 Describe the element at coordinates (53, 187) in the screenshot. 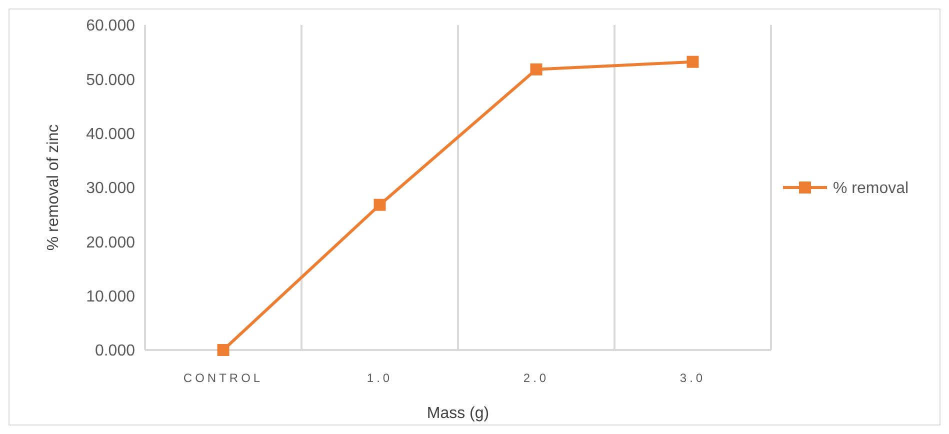

I see `y-axis-title: % removal of zinc` at that location.